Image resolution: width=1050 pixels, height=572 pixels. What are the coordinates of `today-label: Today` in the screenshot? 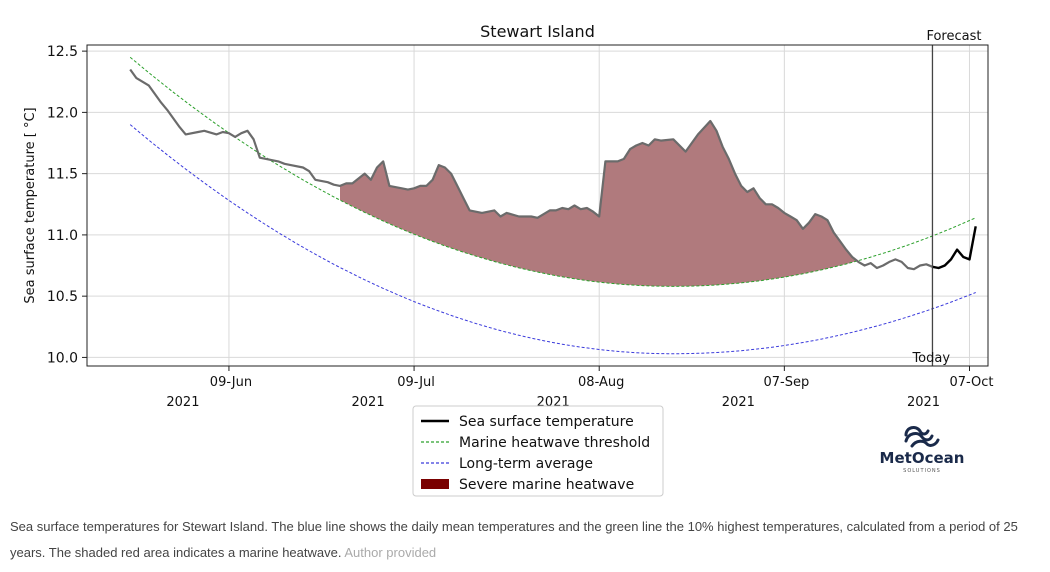 It's located at (930, 358).